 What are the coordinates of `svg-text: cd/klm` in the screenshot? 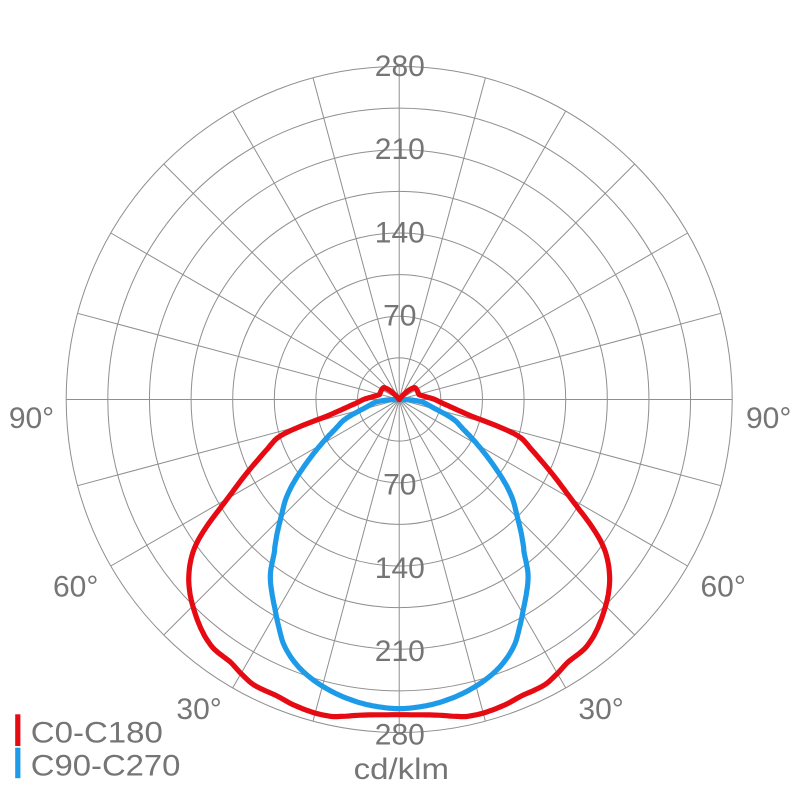 It's located at (401, 768).